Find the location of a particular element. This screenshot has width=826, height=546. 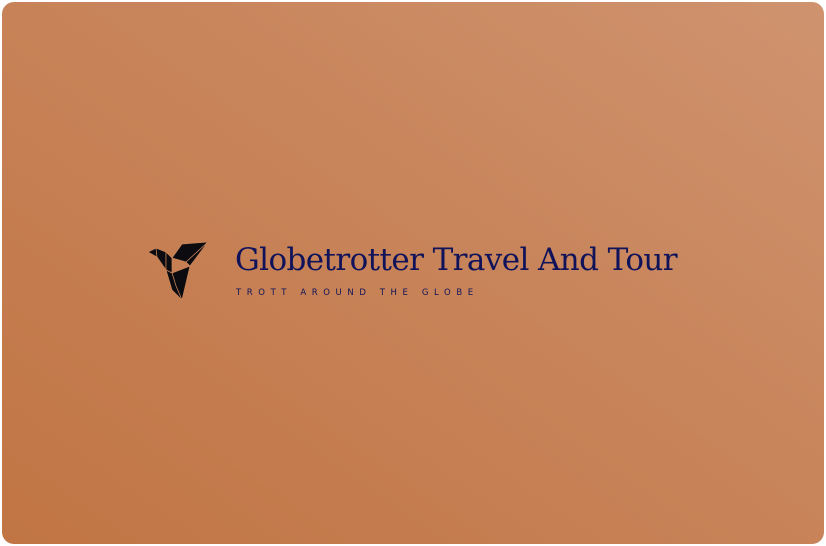

origami-bird-icon is located at coordinates (178, 271).